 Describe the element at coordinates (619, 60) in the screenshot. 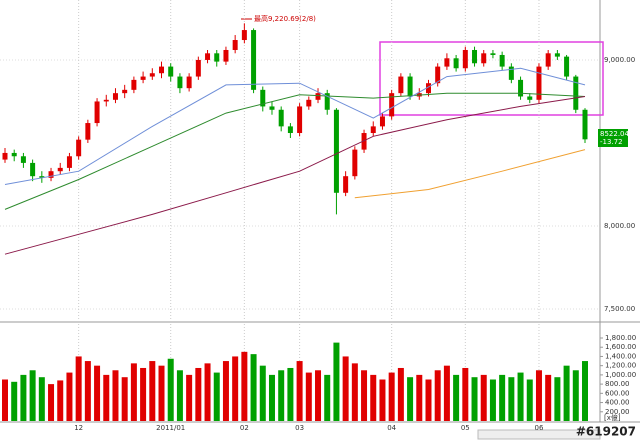

I see `y-tick-label: 9,000.00` at that location.